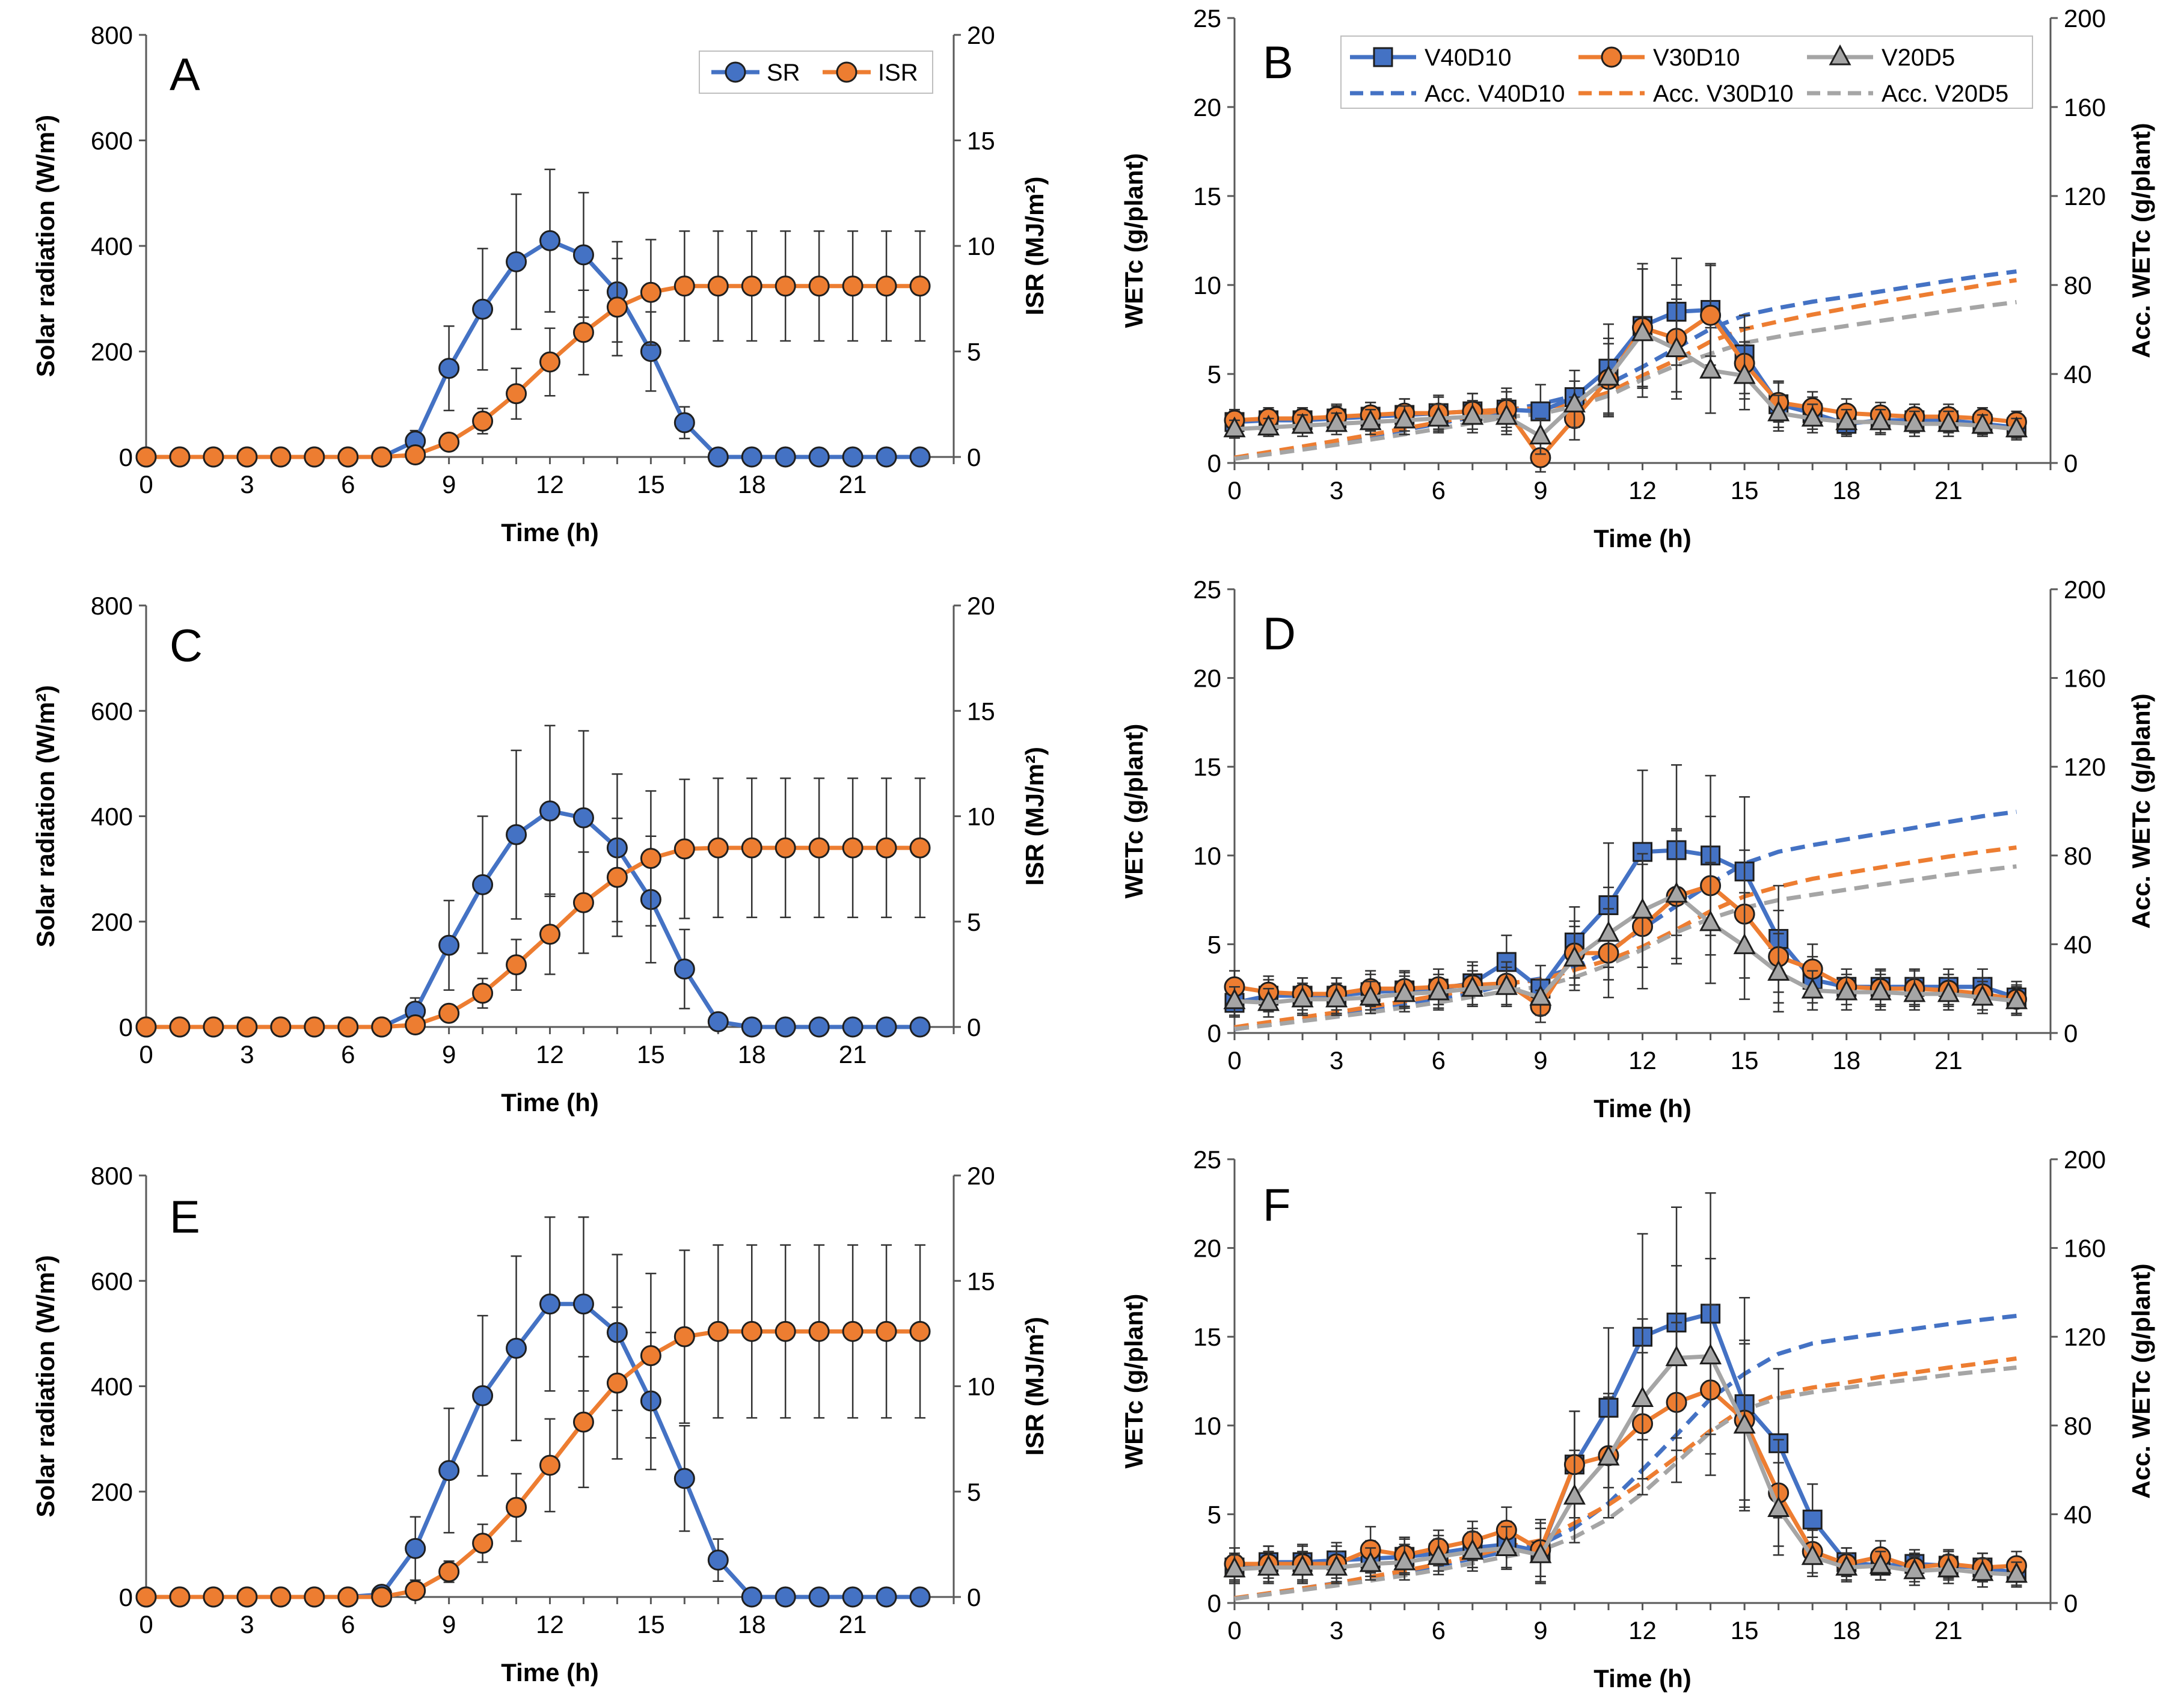 This screenshot has height=1704, width=2184. Describe the element at coordinates (898, 73) in the screenshot. I see `legend-label: ISR` at that location.